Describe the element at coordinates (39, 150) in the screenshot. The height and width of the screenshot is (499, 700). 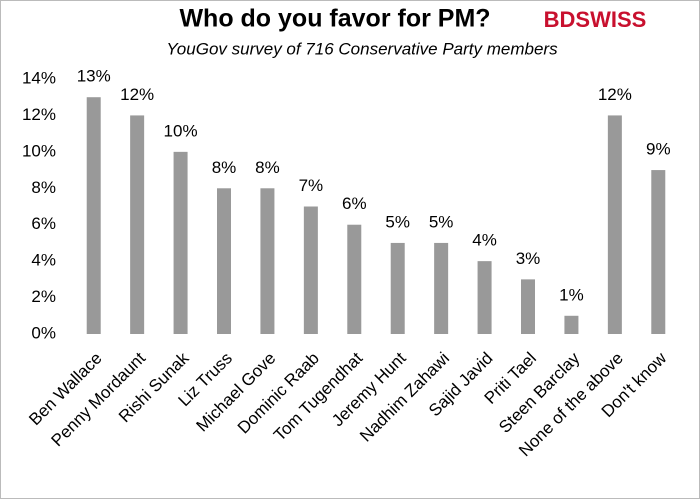
I see `y-tick-label: 10%` at that location.